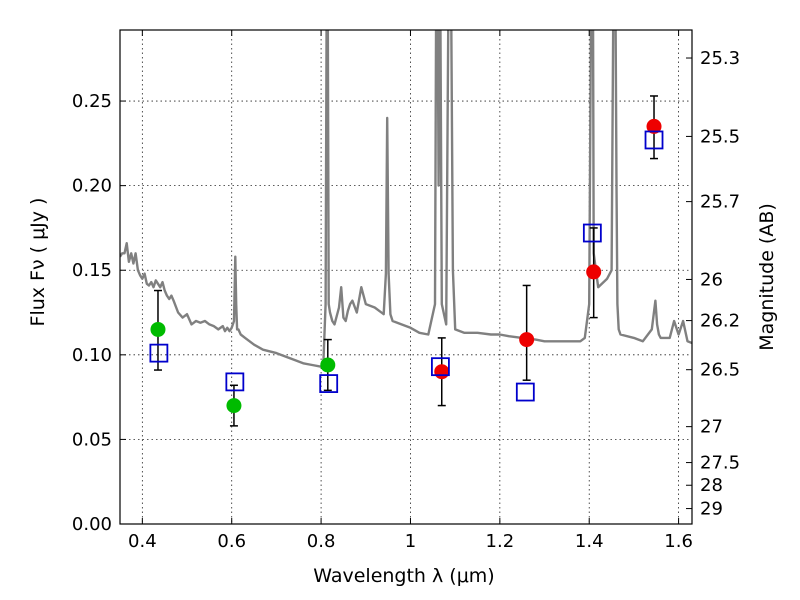  Describe the element at coordinates (38, 262) in the screenshot. I see `y-axis-label: Flux Fν ( μJy )` at that location.